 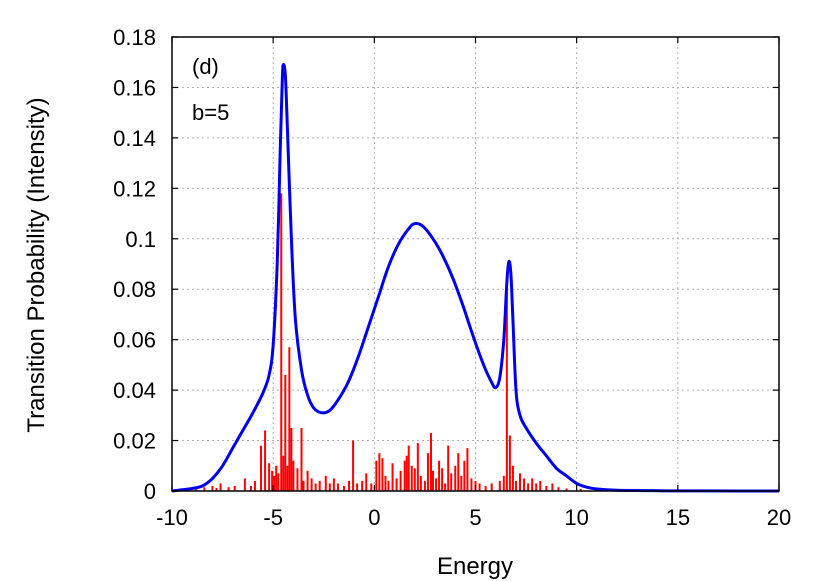 I want to click on y-tick-label: 0, so click(x=150, y=491).